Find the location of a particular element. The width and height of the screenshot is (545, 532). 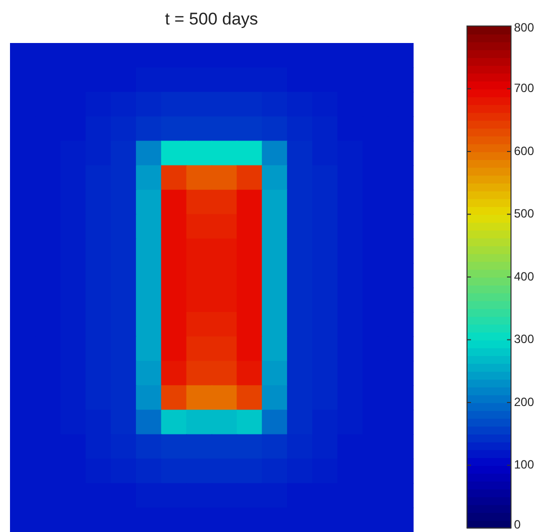

color-bar-label: 800 is located at coordinates (524, 27).